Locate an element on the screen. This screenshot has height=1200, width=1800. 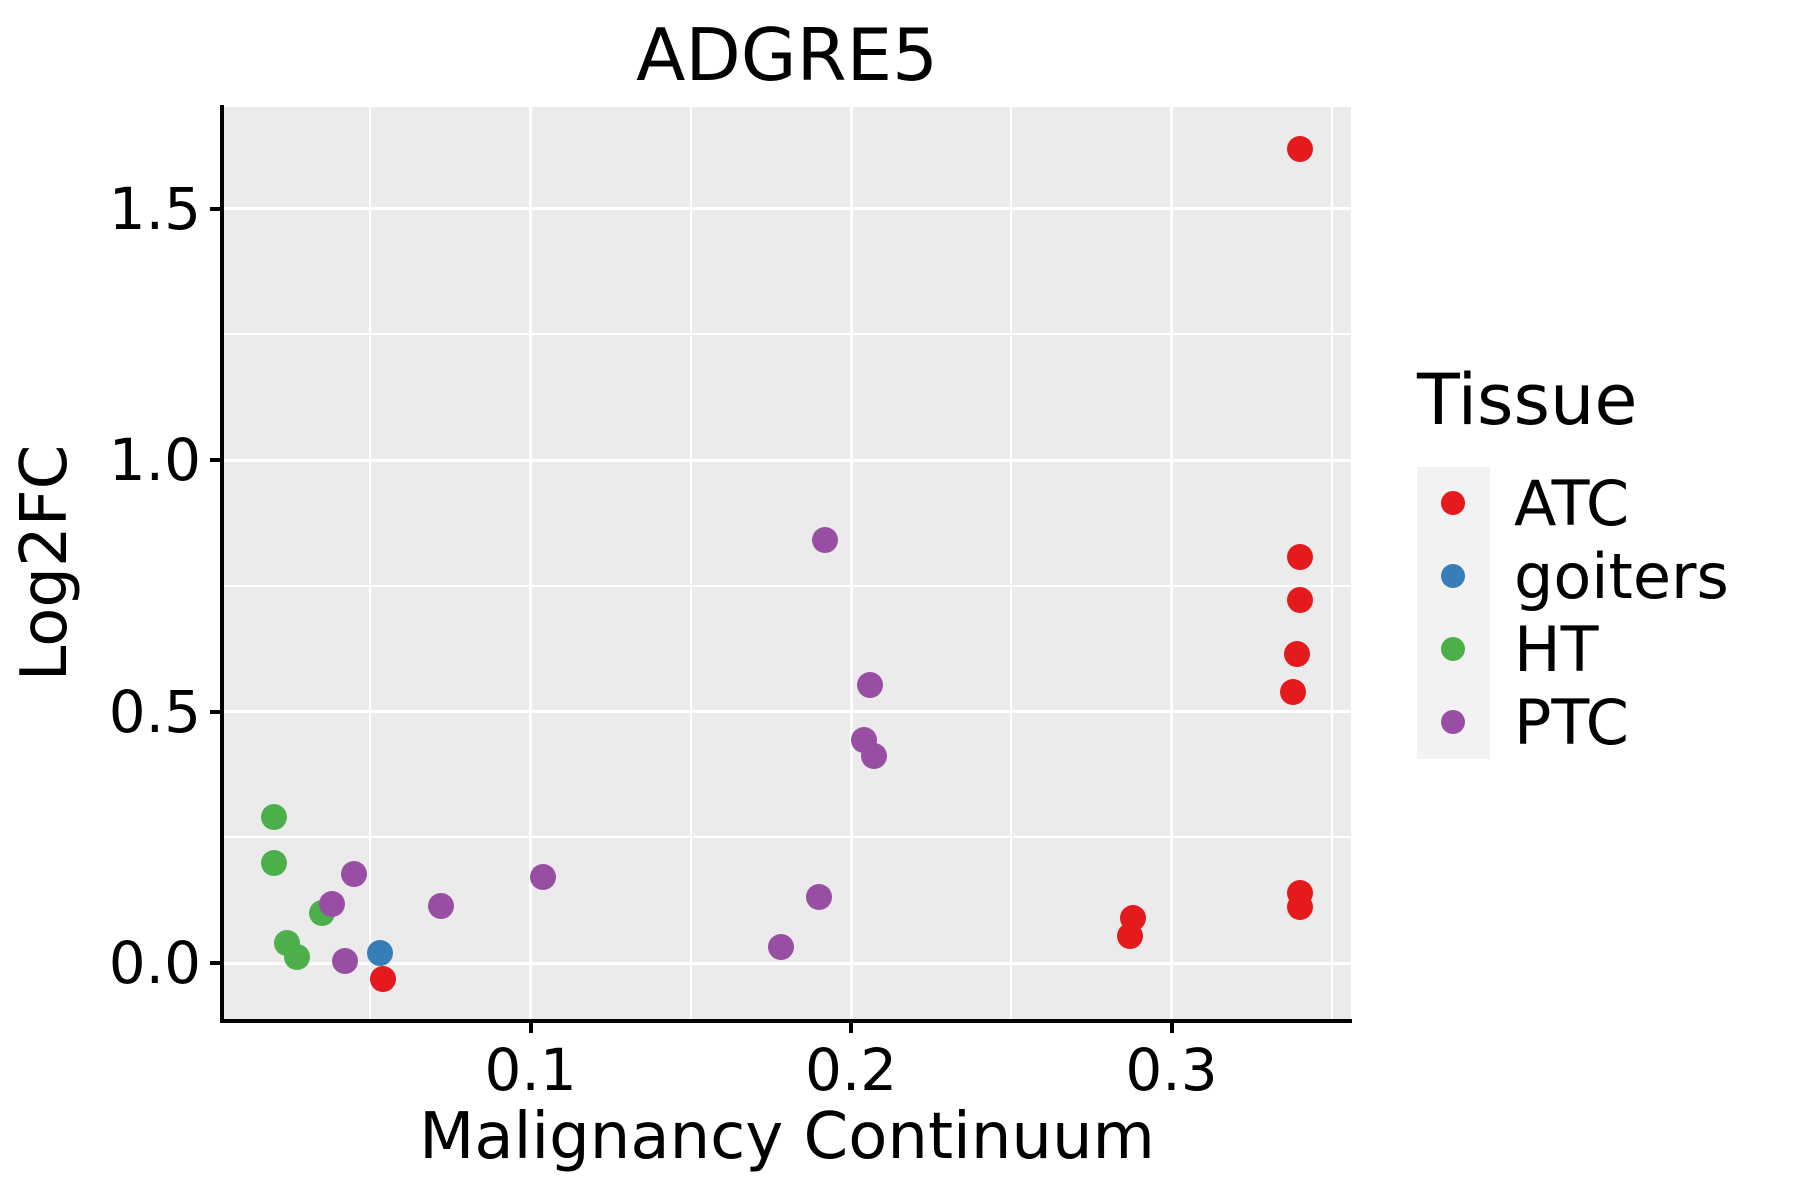
legend: Tissue ATC goiters HT PTC is located at coordinates (1602, 559).